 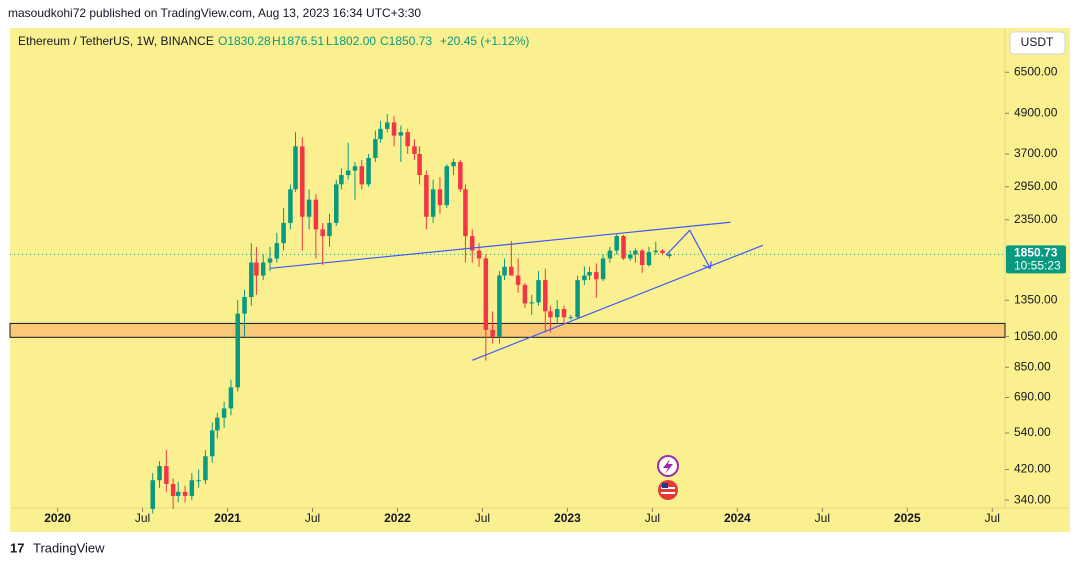 What do you see at coordinates (707, 265) in the screenshot?
I see `arrow-head` at bounding box center [707, 265].